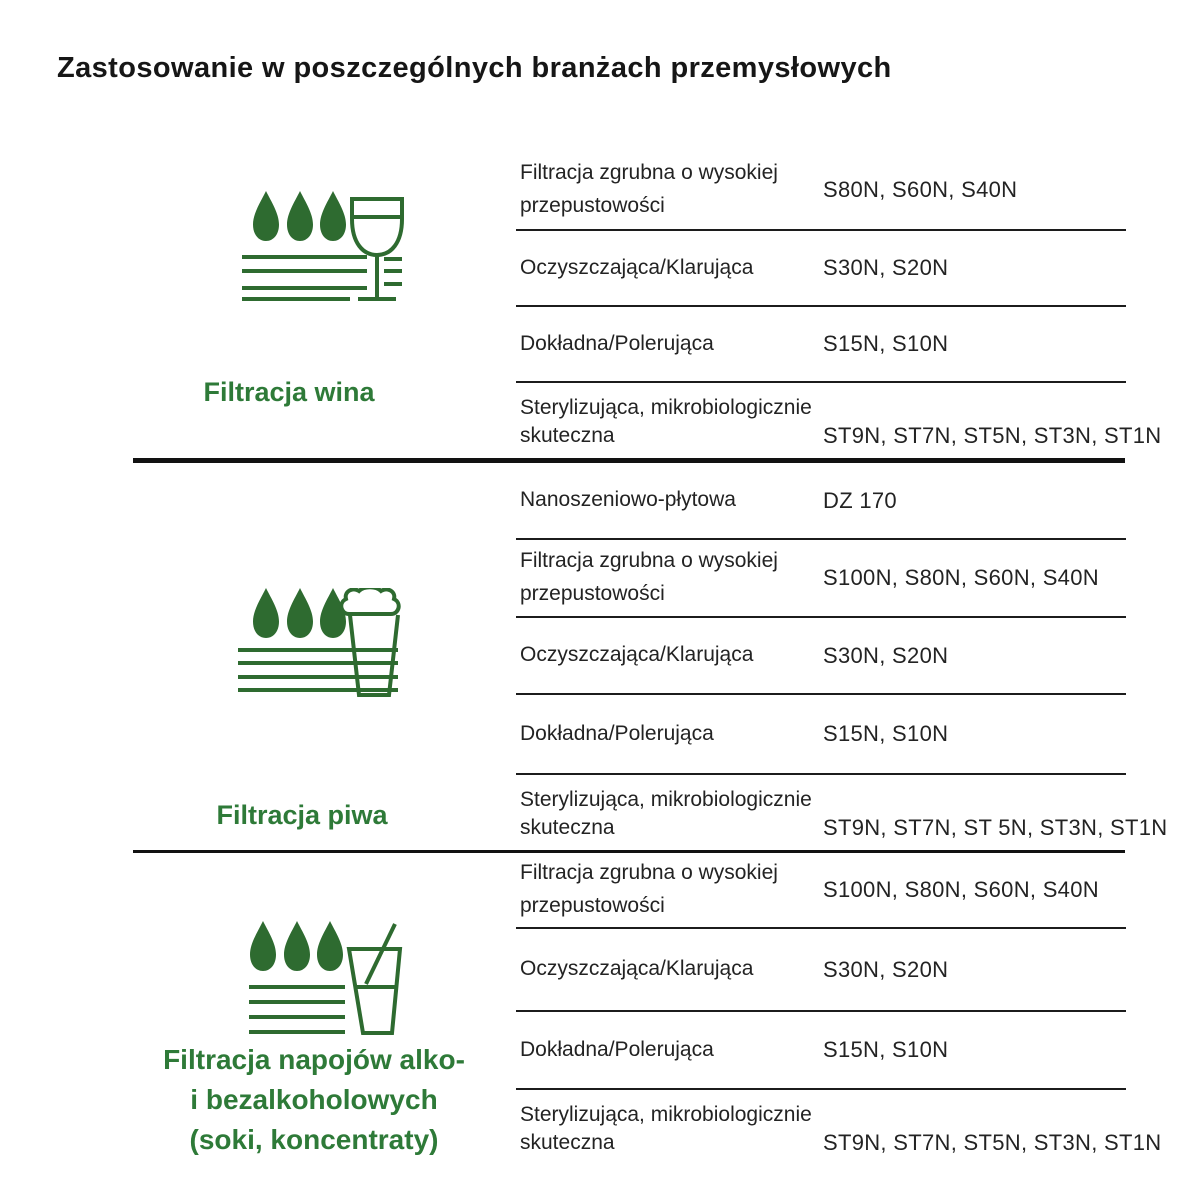 Image resolution: width=1200 pixels, height=1200 pixels. I want to click on filter-models-value: DZ 170, so click(860, 500).